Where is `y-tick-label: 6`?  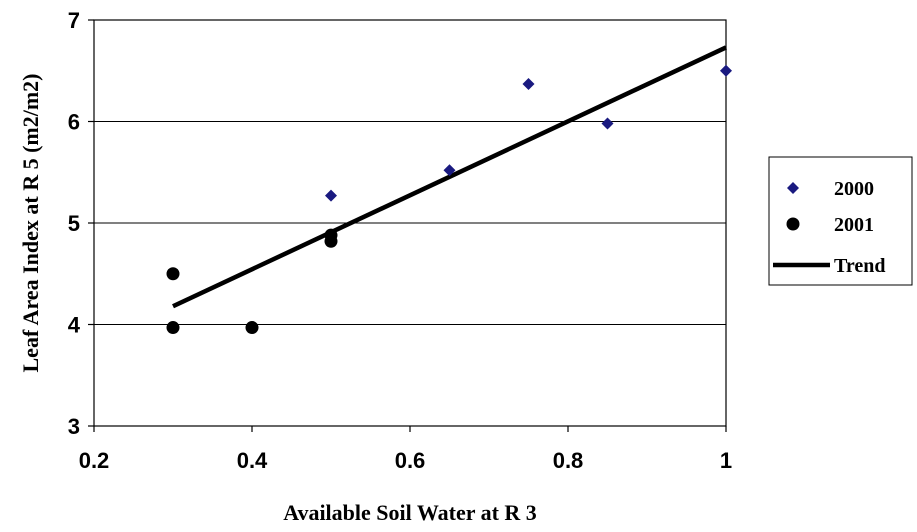
y-tick-label: 6 is located at coordinates (74, 122).